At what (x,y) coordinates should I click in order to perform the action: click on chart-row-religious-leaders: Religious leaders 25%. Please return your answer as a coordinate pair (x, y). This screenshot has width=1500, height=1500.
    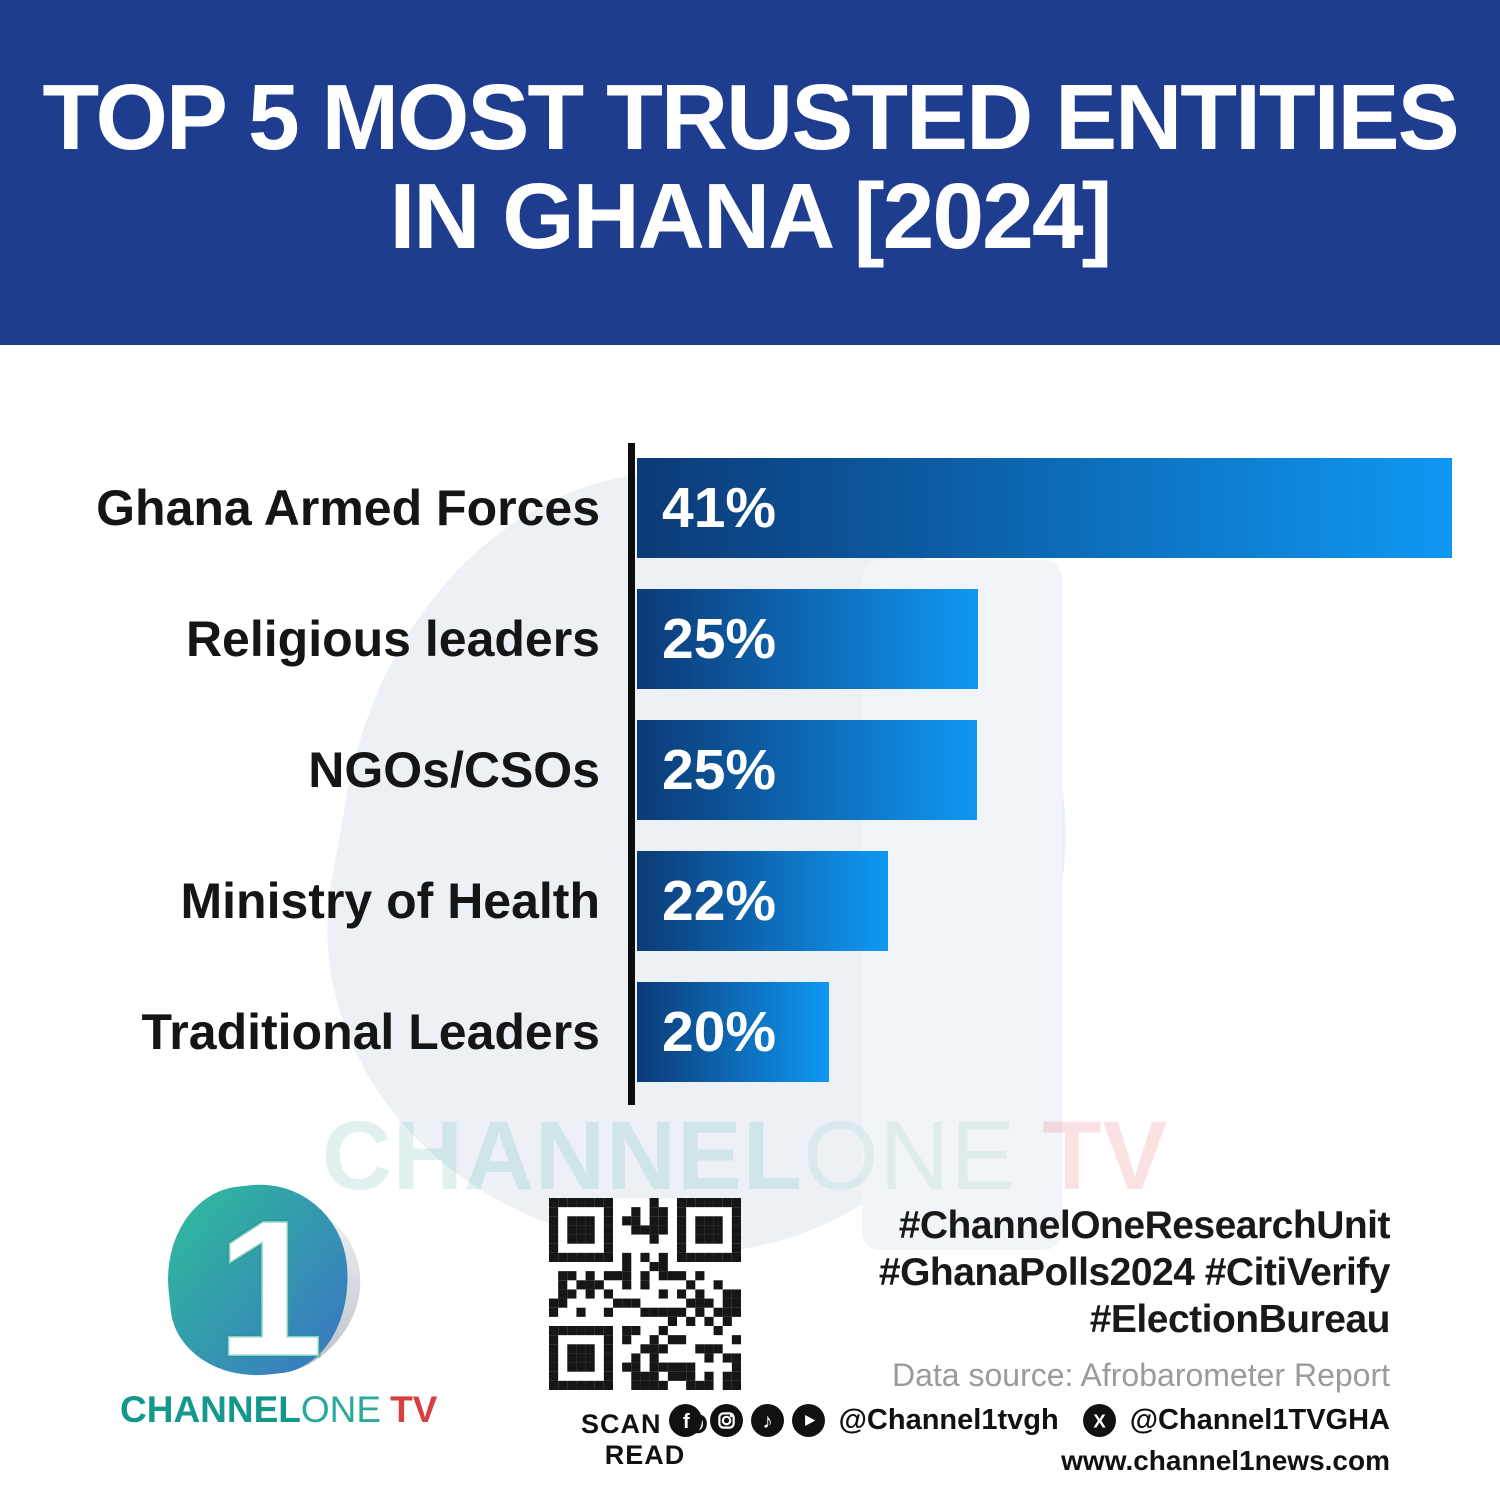
    Looking at the image, I should click on (750, 639).